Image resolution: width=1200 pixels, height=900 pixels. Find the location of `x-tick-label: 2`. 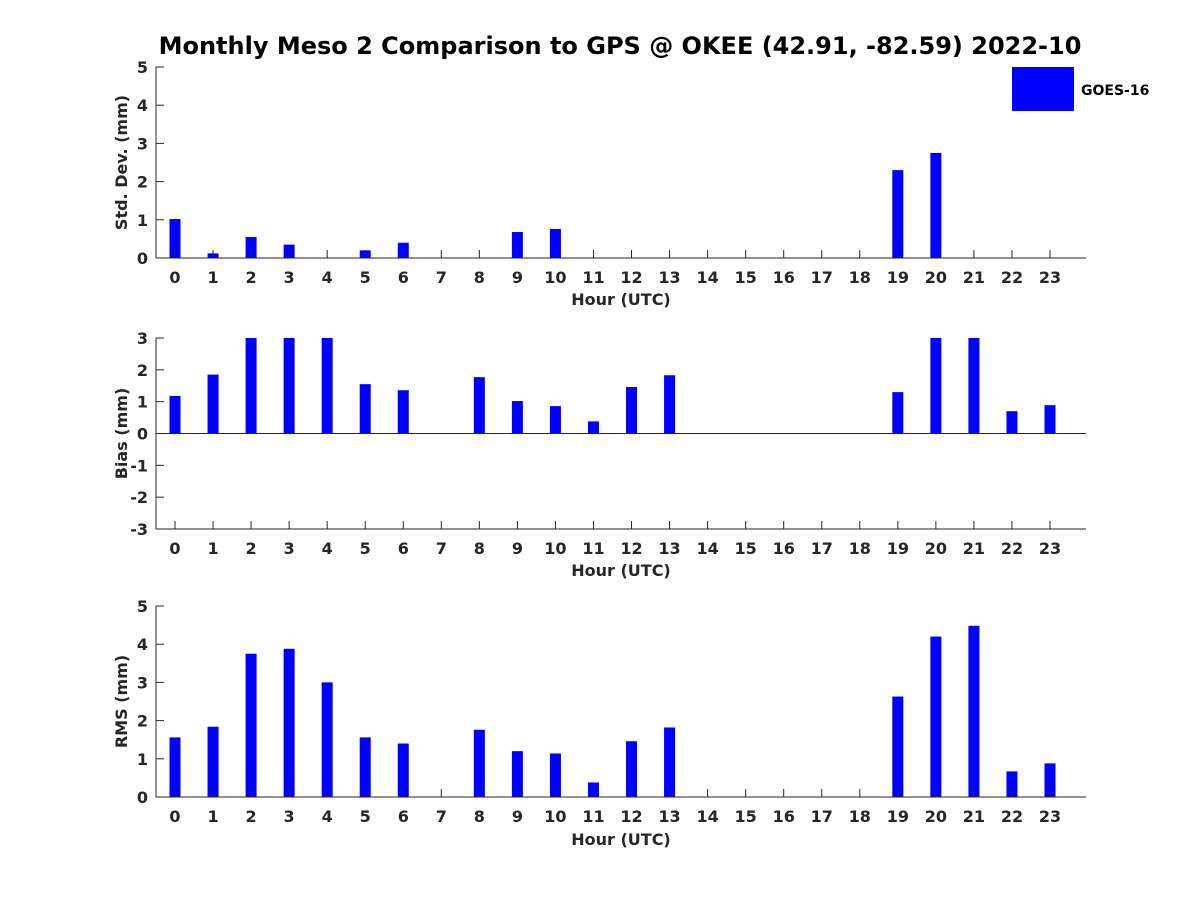

x-tick-label: 2 is located at coordinates (251, 548).